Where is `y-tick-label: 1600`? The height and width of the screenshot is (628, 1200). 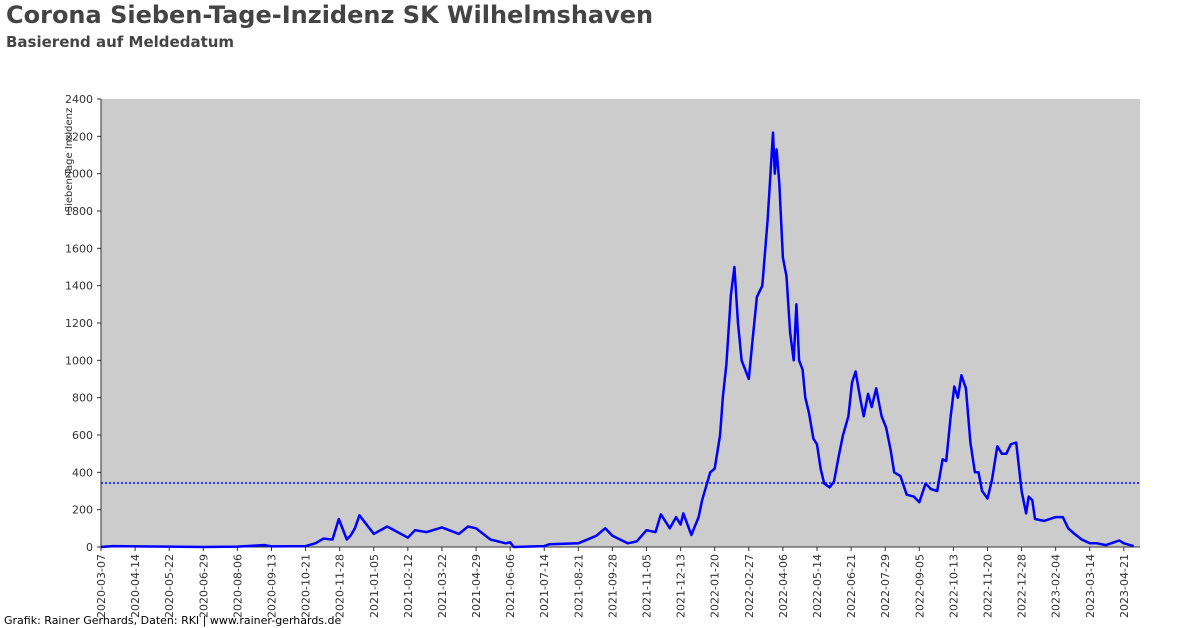 y-tick-label: 1600 is located at coordinates (79, 248).